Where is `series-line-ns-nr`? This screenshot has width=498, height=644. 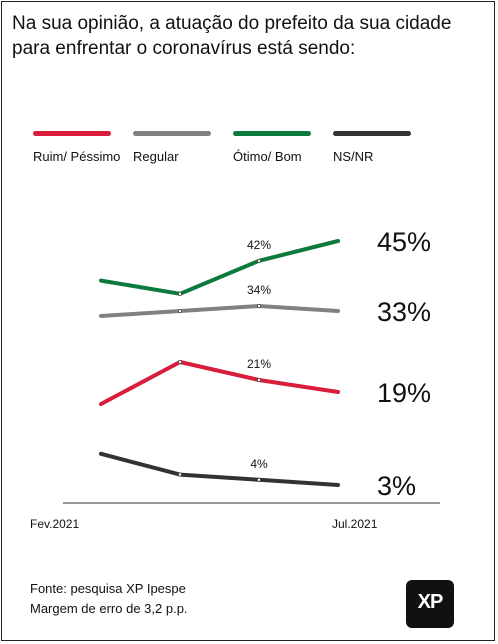 series-line-ns-nr is located at coordinates (219, 469).